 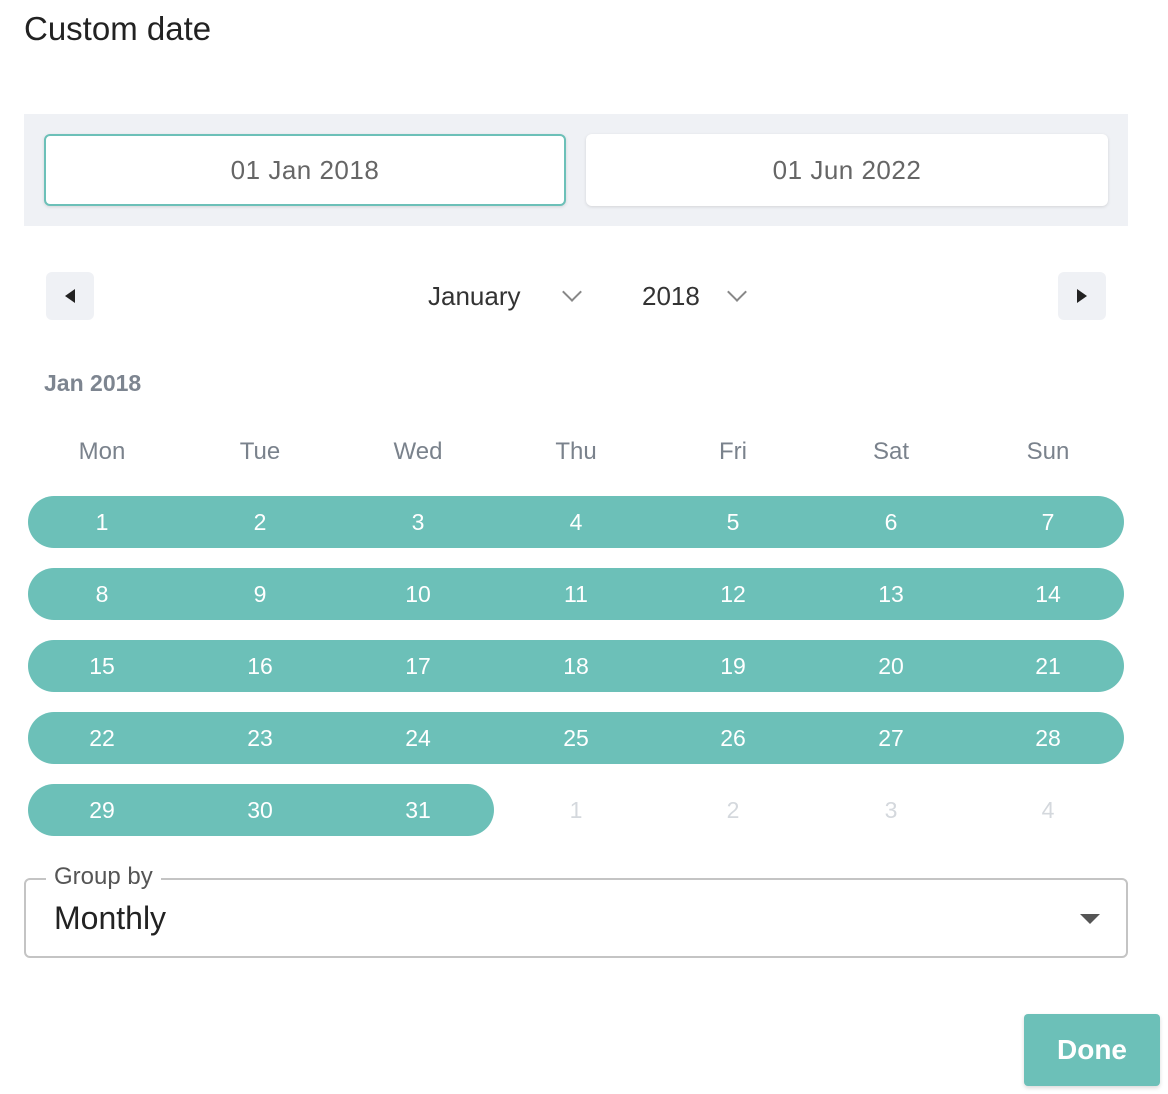 I want to click on start-date-field: 01 Jan 2018, so click(x=305, y=170).